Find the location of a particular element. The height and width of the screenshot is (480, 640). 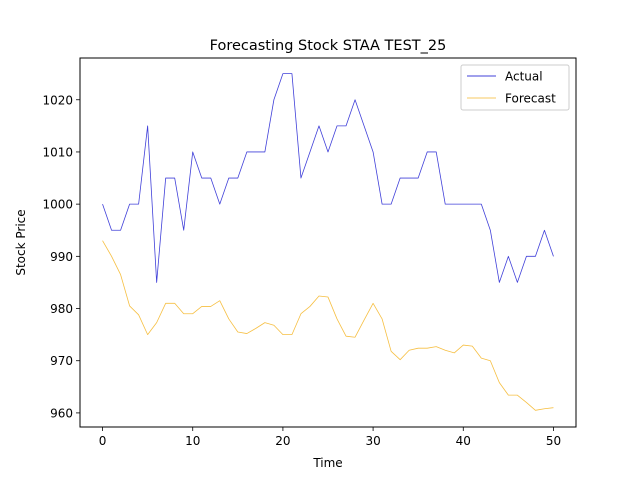

y-tick-label: 990 is located at coordinates (61, 257).